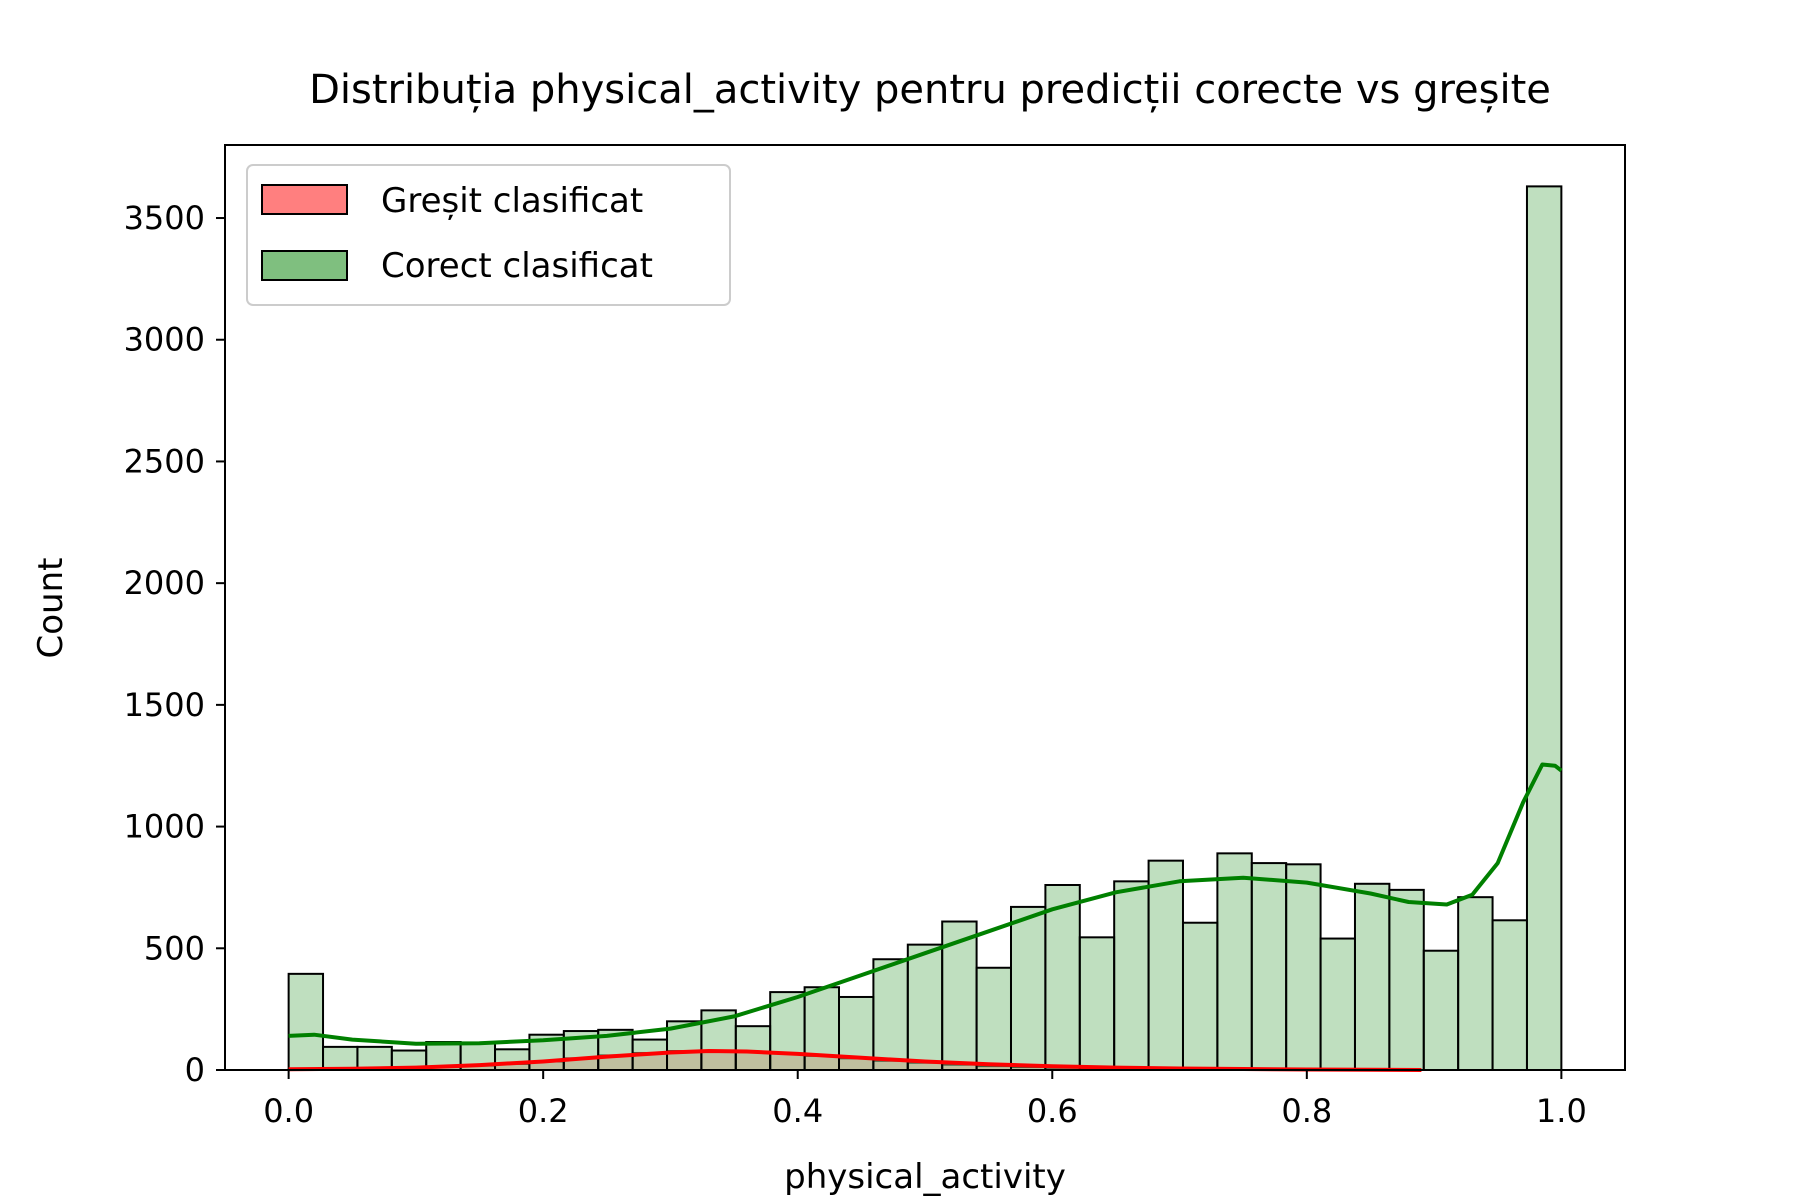  Describe the element at coordinates (1306, 1111) in the screenshot. I see `x-tick-label: 0.8` at that location.